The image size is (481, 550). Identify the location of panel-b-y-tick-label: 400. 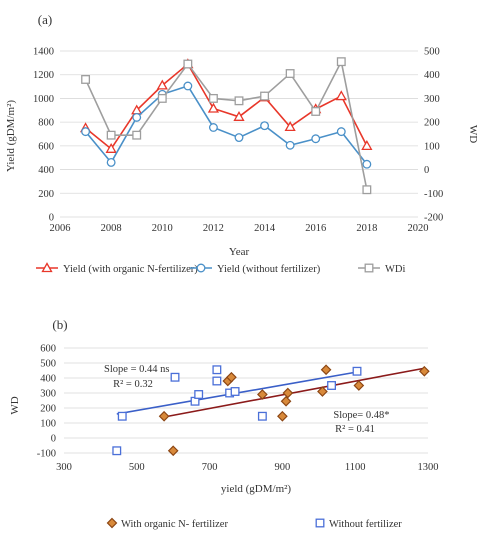
(48, 379).